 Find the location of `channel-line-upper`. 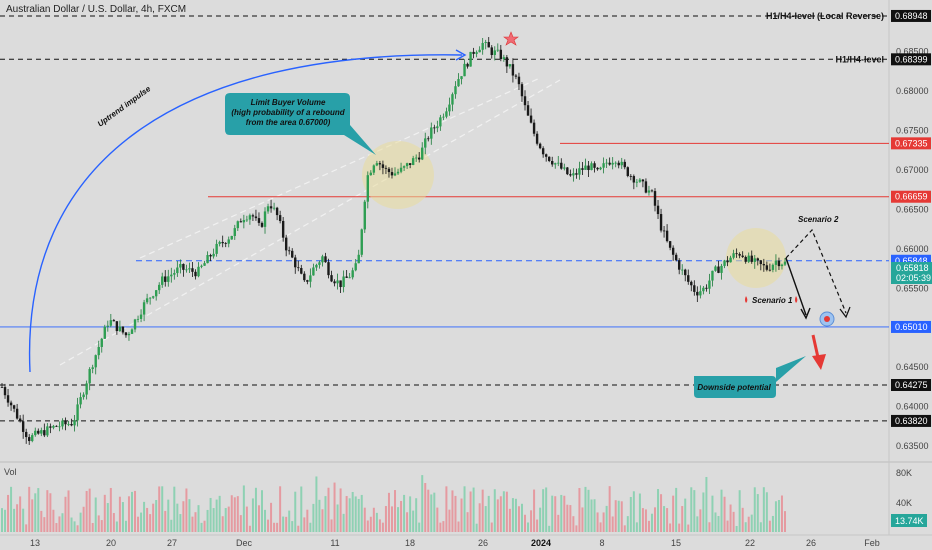

channel-line-upper is located at coordinates (340, 168).